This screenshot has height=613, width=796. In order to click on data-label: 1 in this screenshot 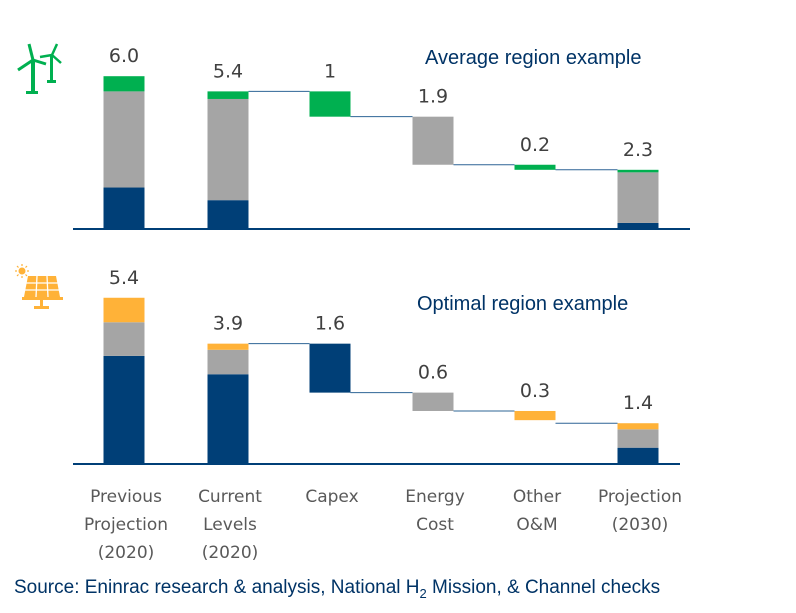, I will do `click(330, 71)`.